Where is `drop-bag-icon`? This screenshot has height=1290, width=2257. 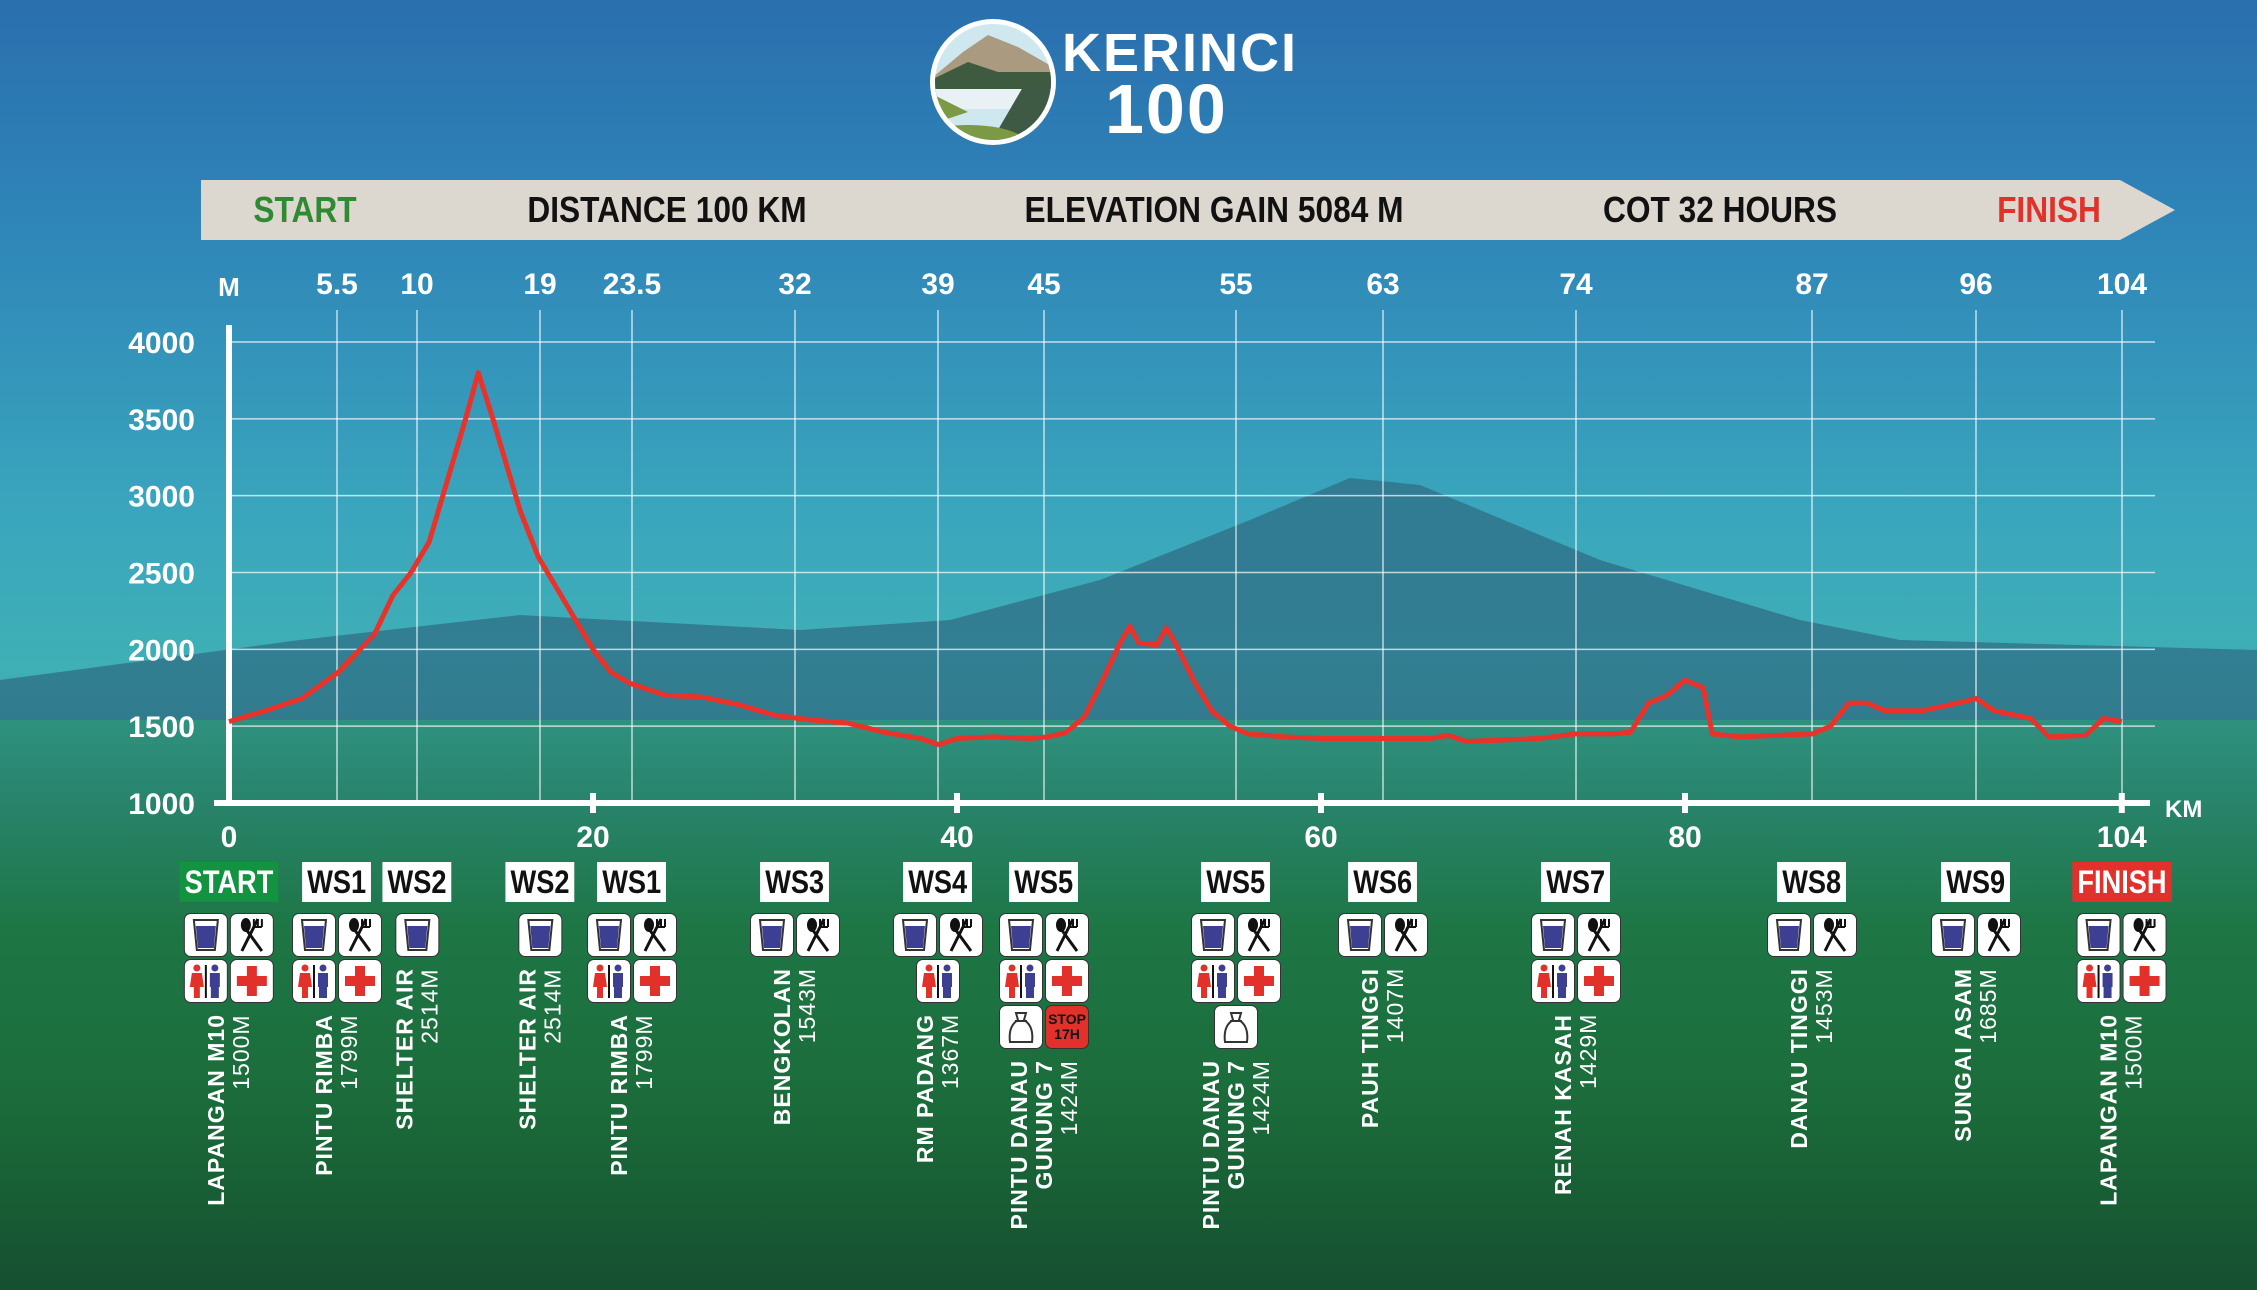
drop-bag-icon is located at coordinates (1236, 1027).